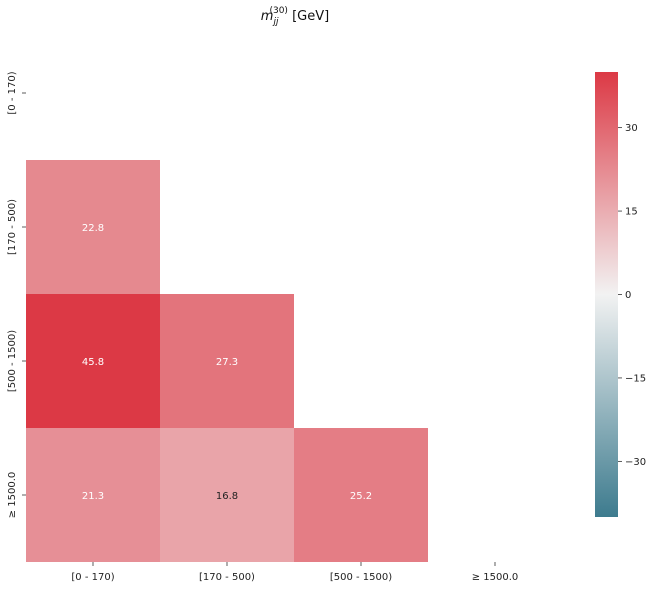 Image resolution: width=652 pixels, height=589 pixels. I want to click on title-superscript: (30), so click(278, 11).